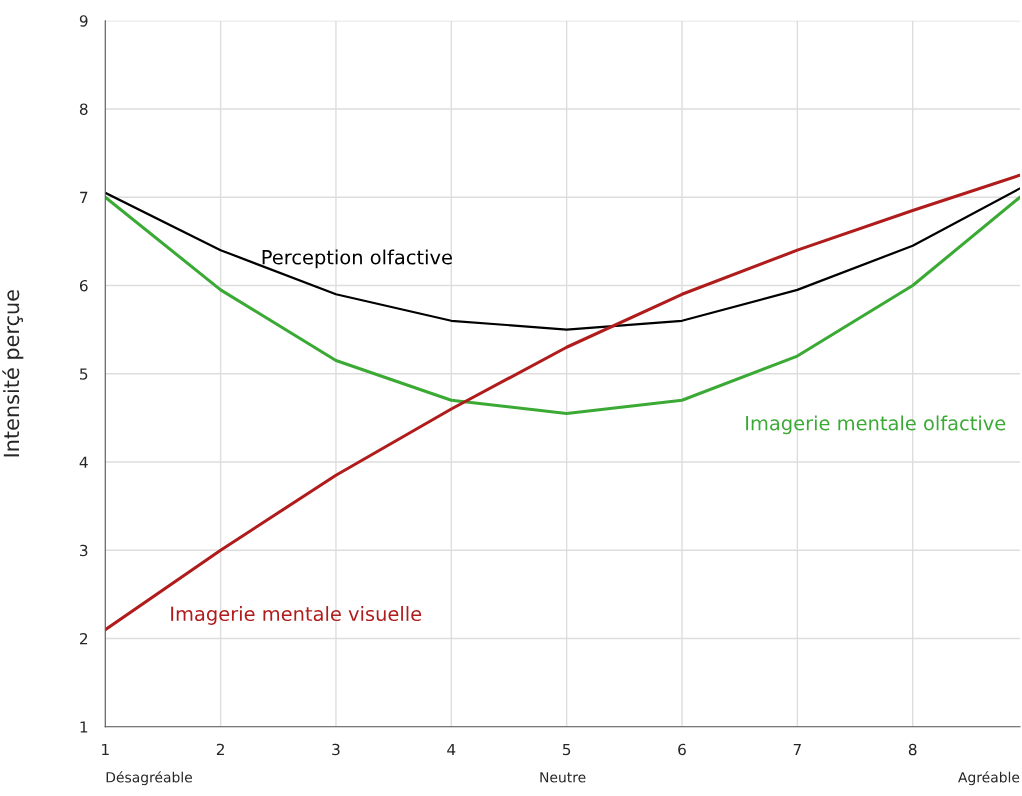 The image size is (1022, 796). Describe the element at coordinates (84, 727) in the screenshot. I see `y-tick-label: 1` at that location.